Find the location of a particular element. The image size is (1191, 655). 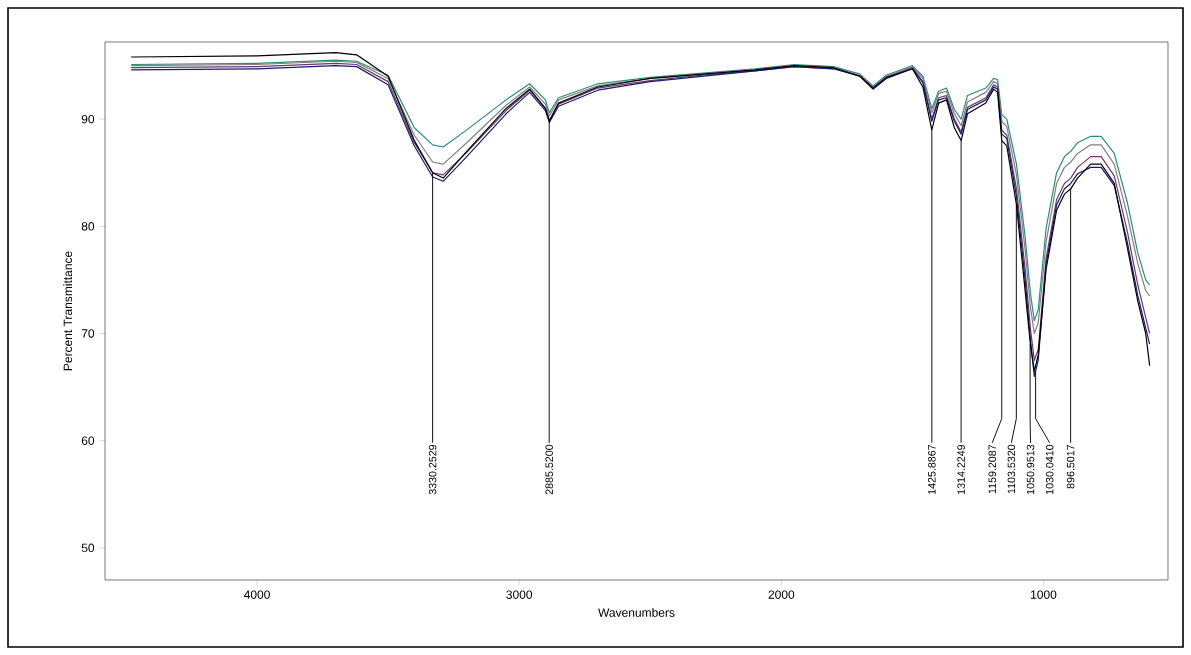

annotation: 1030.0410 is located at coordinates (1049, 469).